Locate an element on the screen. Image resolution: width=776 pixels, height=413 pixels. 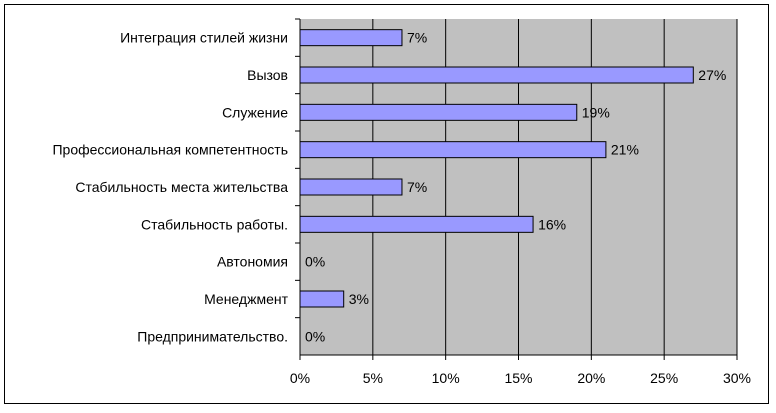
category-label: Служение is located at coordinates (255, 112).